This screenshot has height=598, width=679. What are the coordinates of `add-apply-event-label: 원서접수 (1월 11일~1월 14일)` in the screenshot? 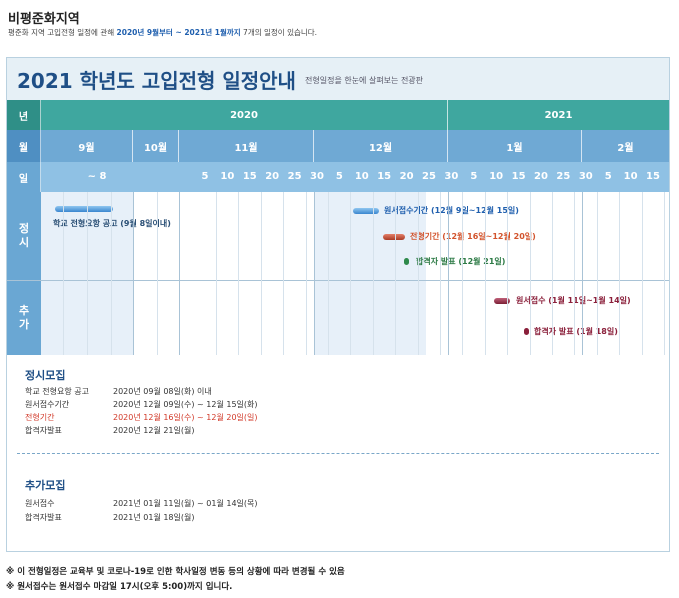 It's located at (573, 300).